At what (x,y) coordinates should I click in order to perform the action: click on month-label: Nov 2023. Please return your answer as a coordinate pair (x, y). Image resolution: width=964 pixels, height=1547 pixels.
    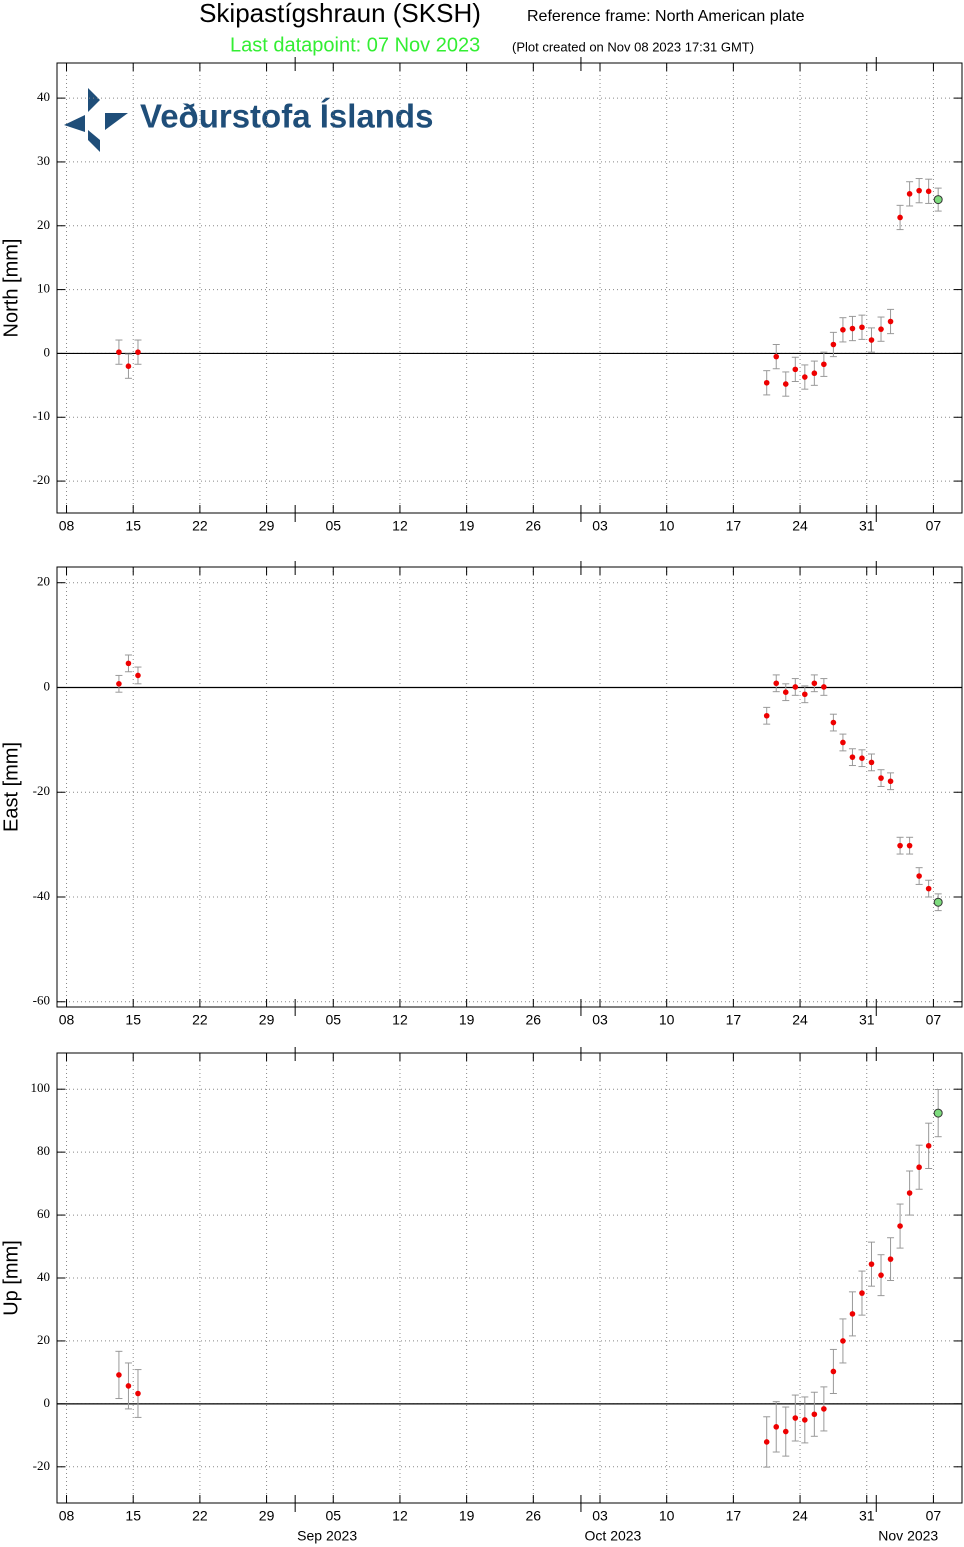
    Looking at the image, I should click on (908, 1536).